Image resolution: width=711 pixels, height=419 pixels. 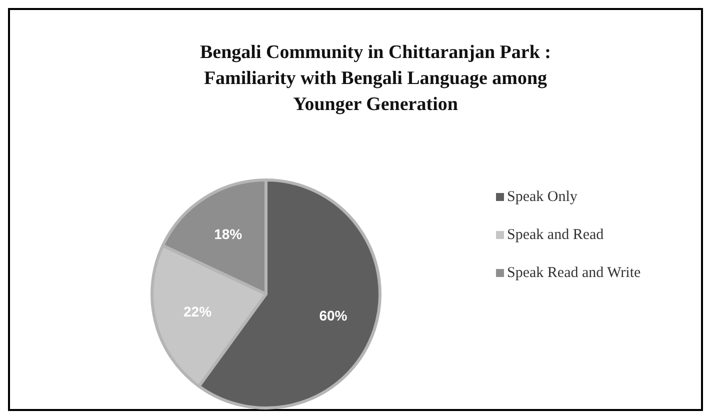 I want to click on legend-label: Speak and Read, so click(x=555, y=235).